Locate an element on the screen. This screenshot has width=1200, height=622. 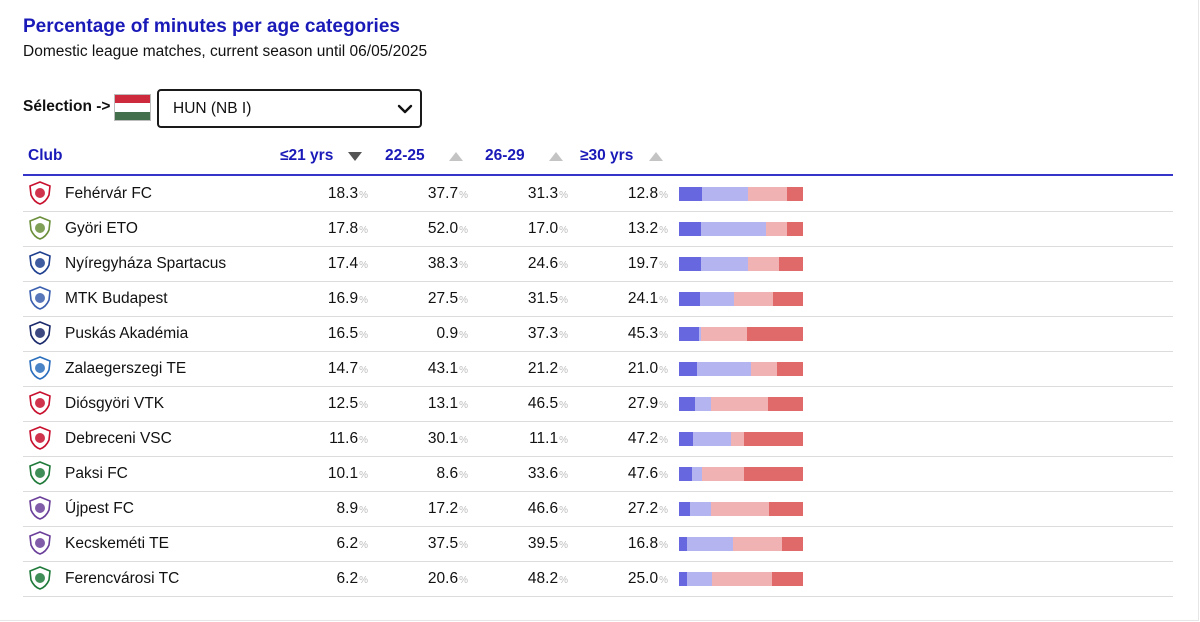
value-a22-25: 0.9% is located at coordinates (452, 333).